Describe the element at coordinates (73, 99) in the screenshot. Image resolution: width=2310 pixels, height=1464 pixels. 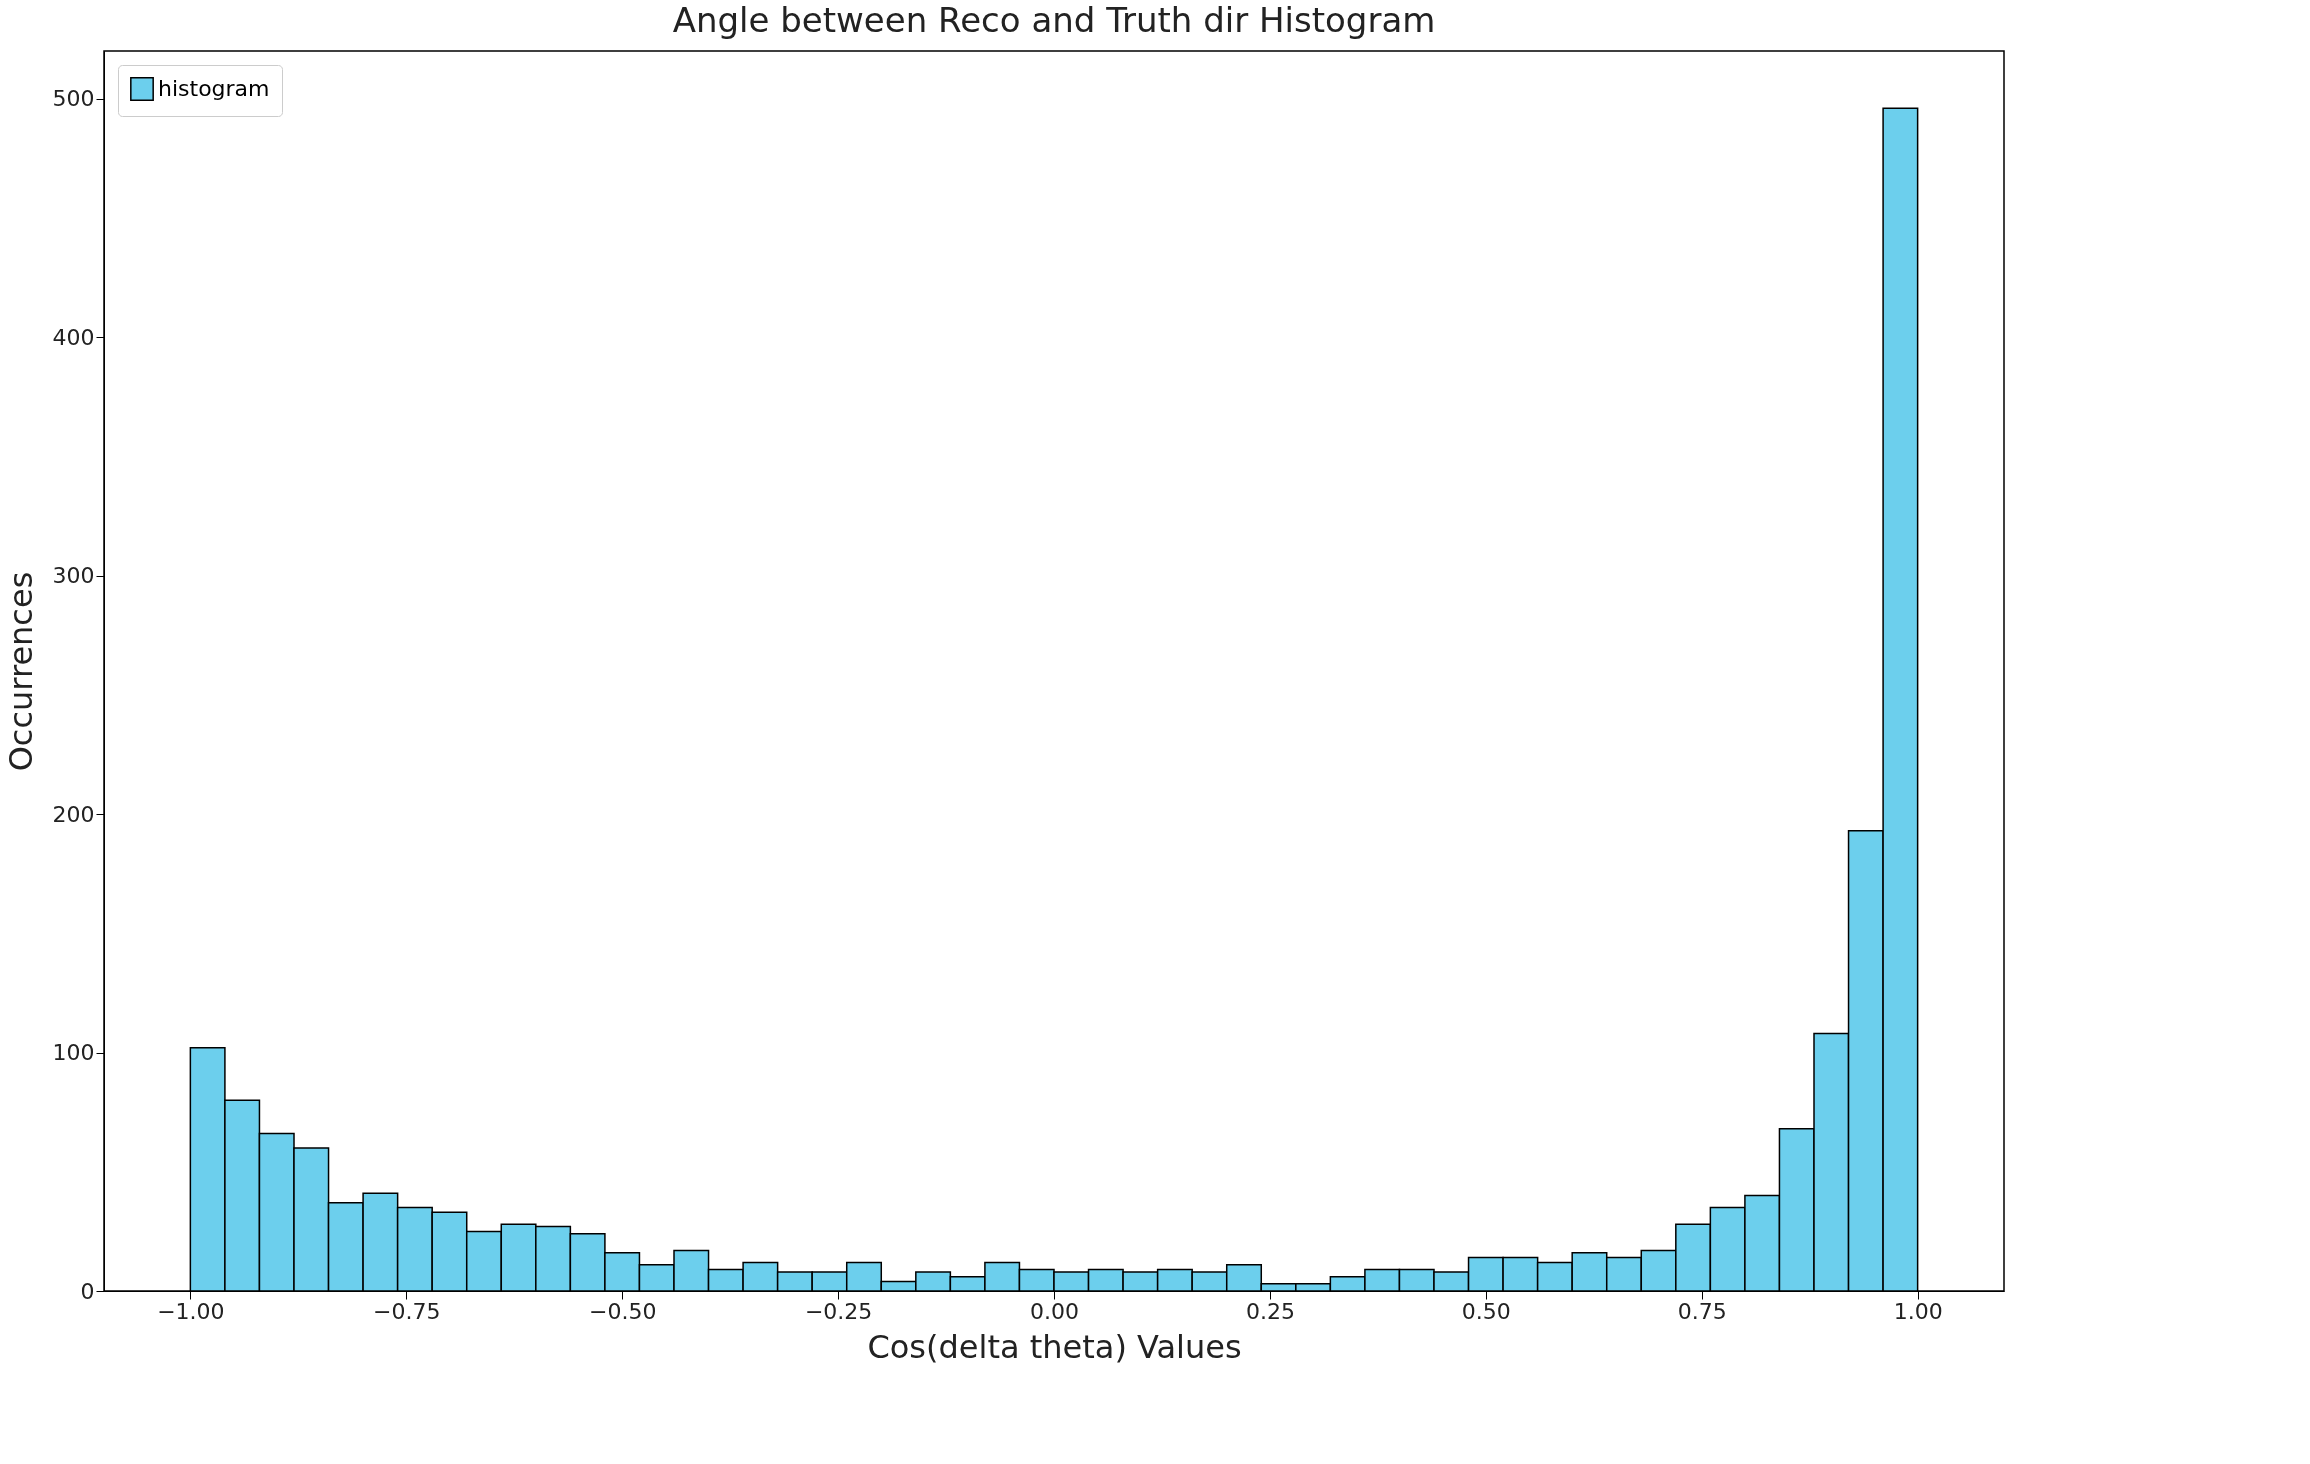
I see `y-tick-label: 500` at that location.